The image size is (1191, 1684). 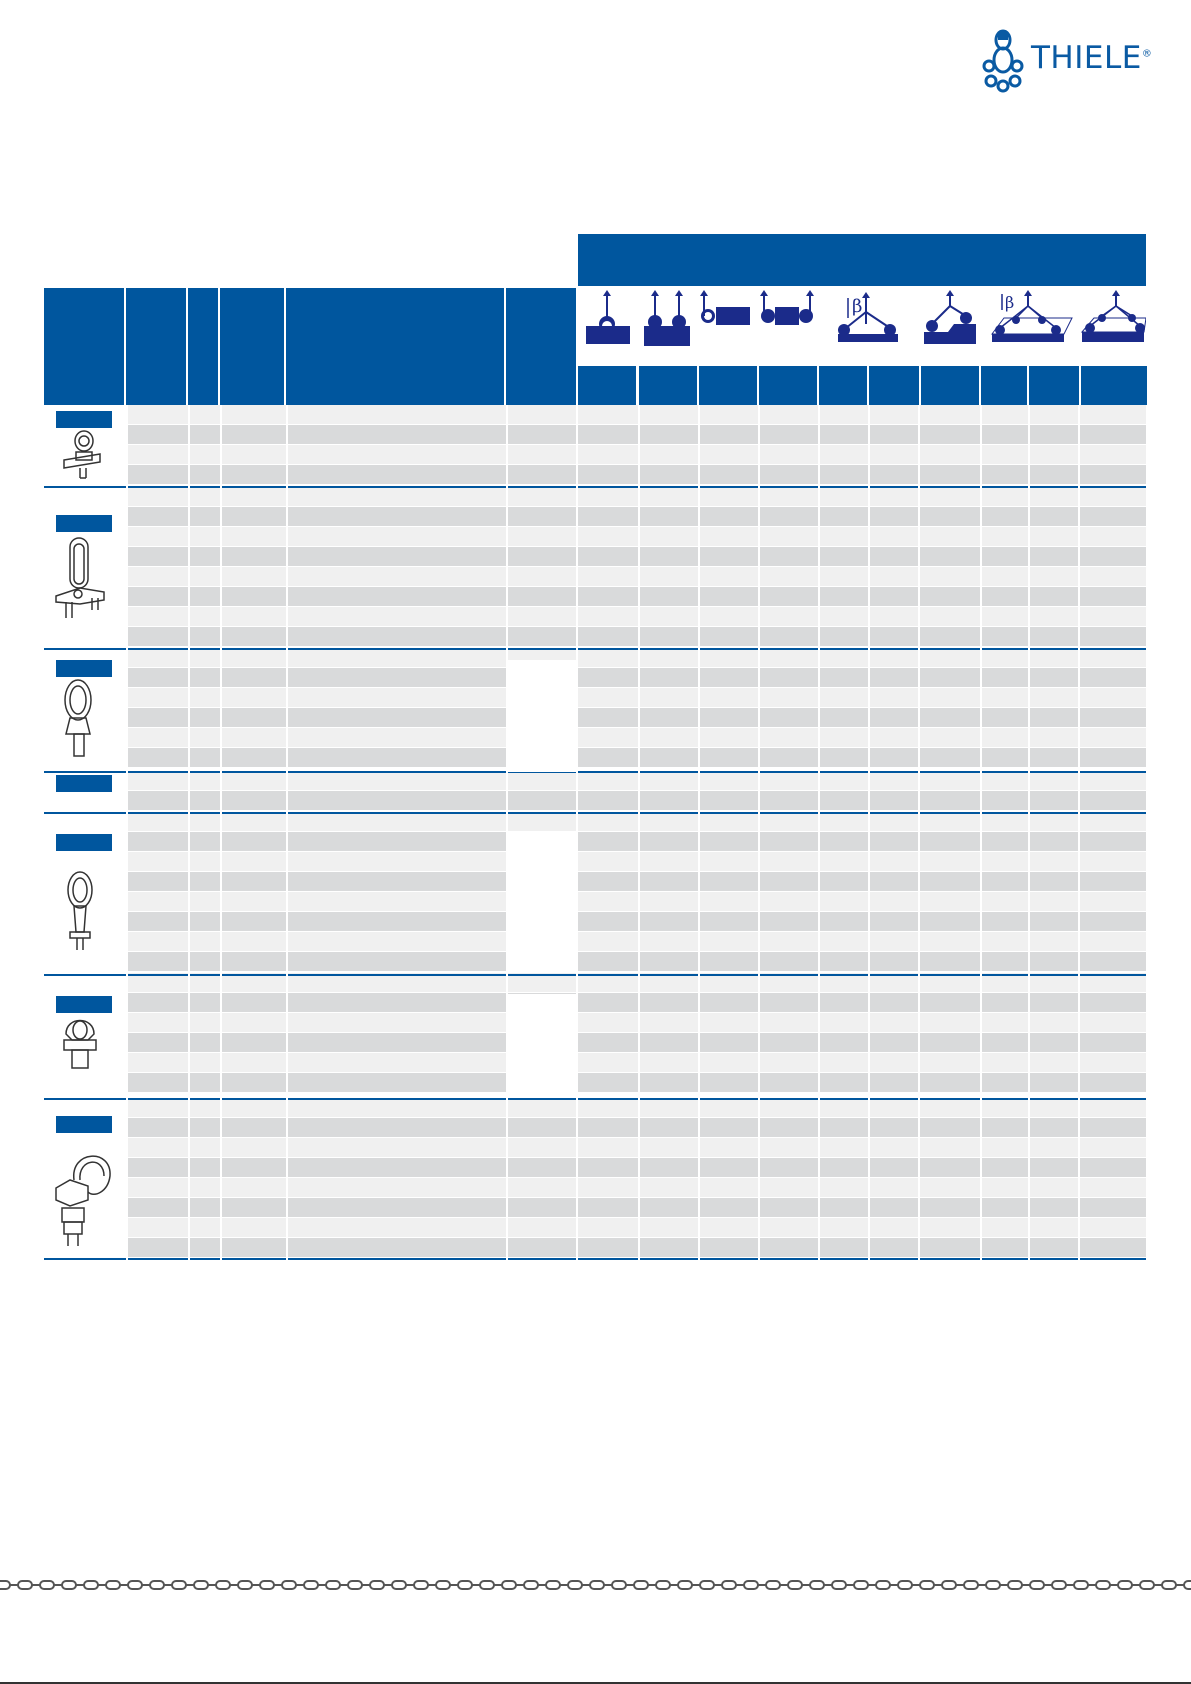 I want to click on side-pull-icon, so click(x=727, y=326).